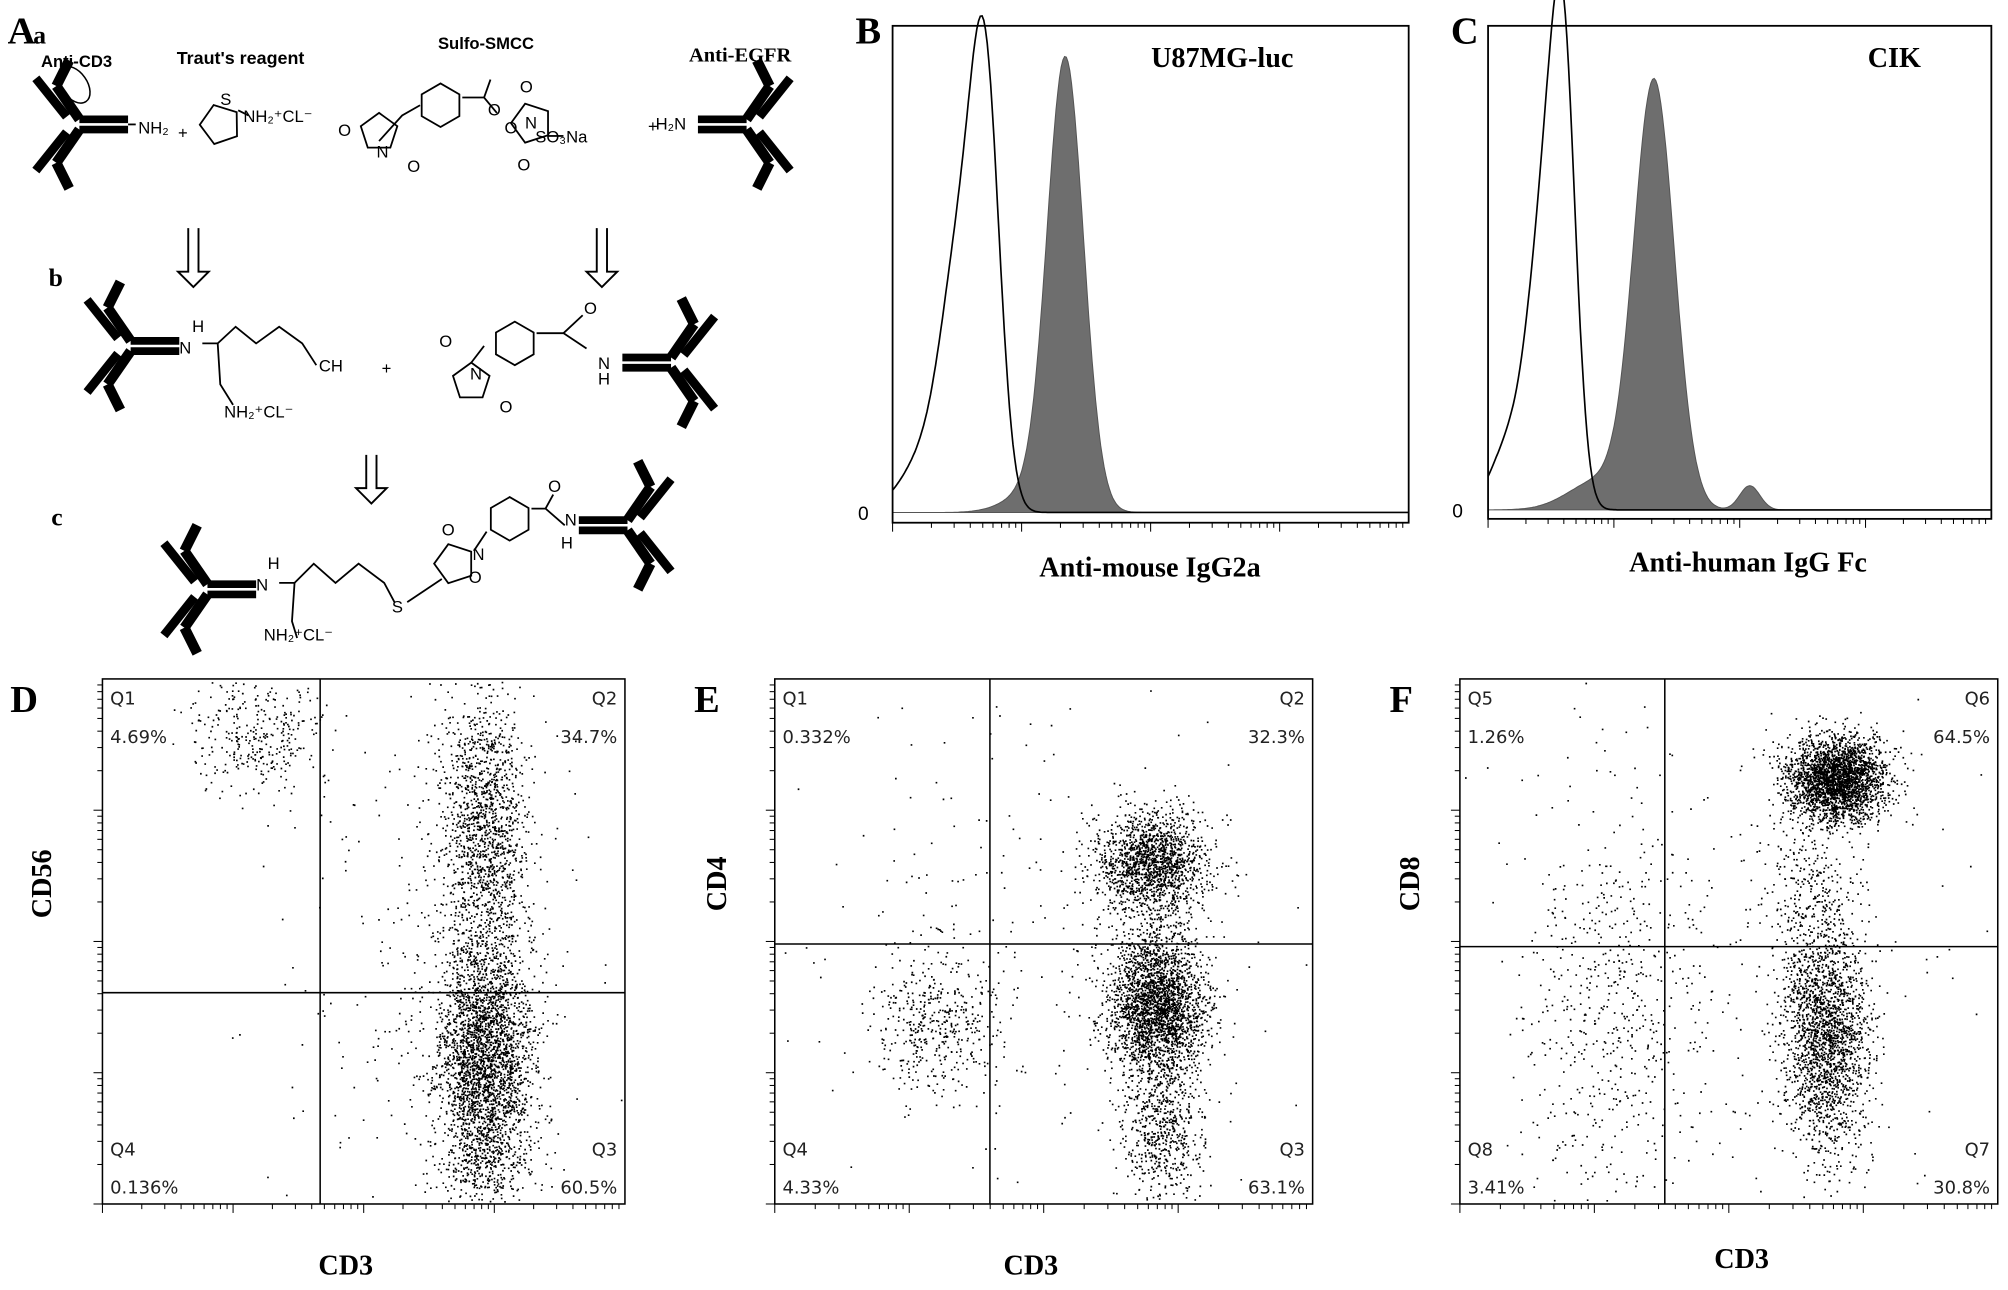 The image size is (2008, 1290). I want to click on panel-label: B, so click(868, 32).